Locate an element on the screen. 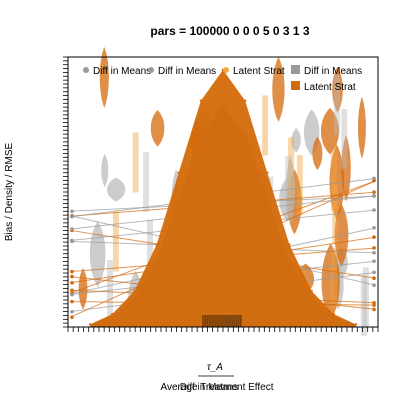  y-axis-title: Bias / Density / RMSE is located at coordinates (9, 191).